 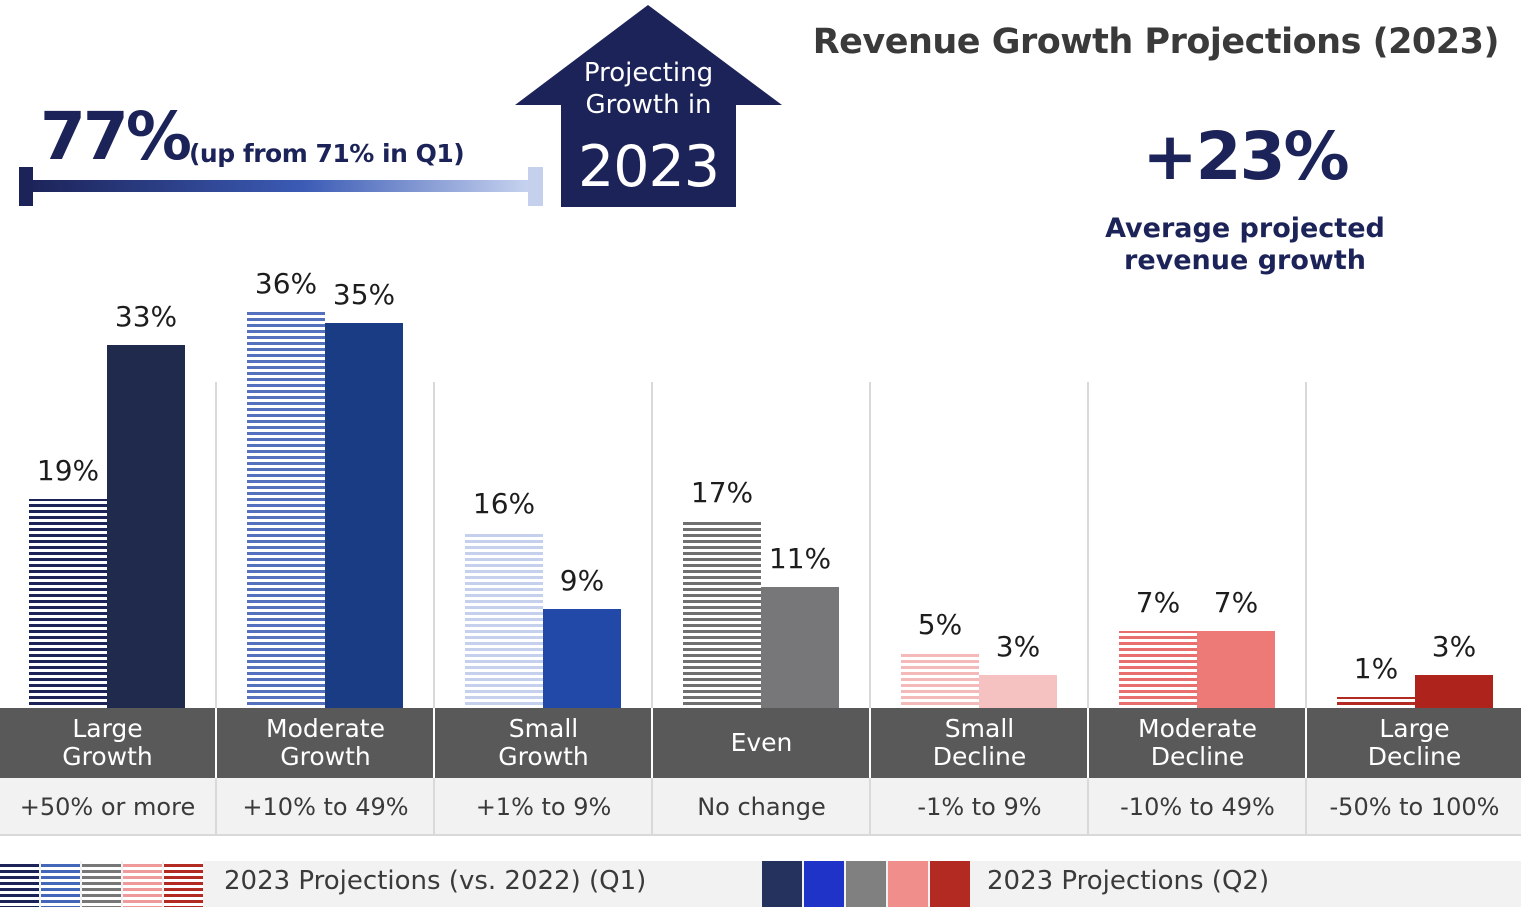 I want to click on category-label: Small Growth, so click(x=544, y=743).